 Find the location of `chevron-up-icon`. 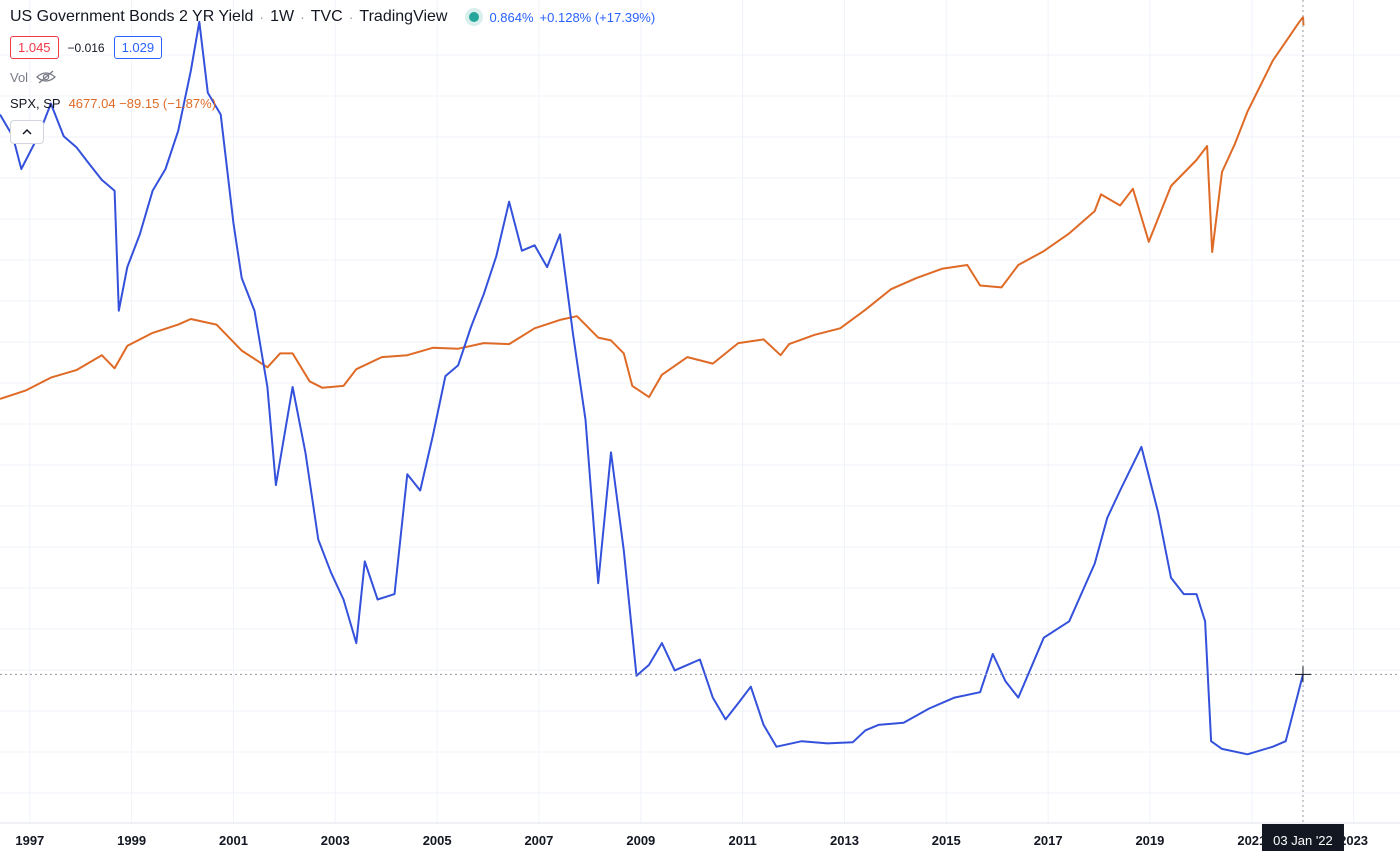

chevron-up-icon is located at coordinates (27, 132).